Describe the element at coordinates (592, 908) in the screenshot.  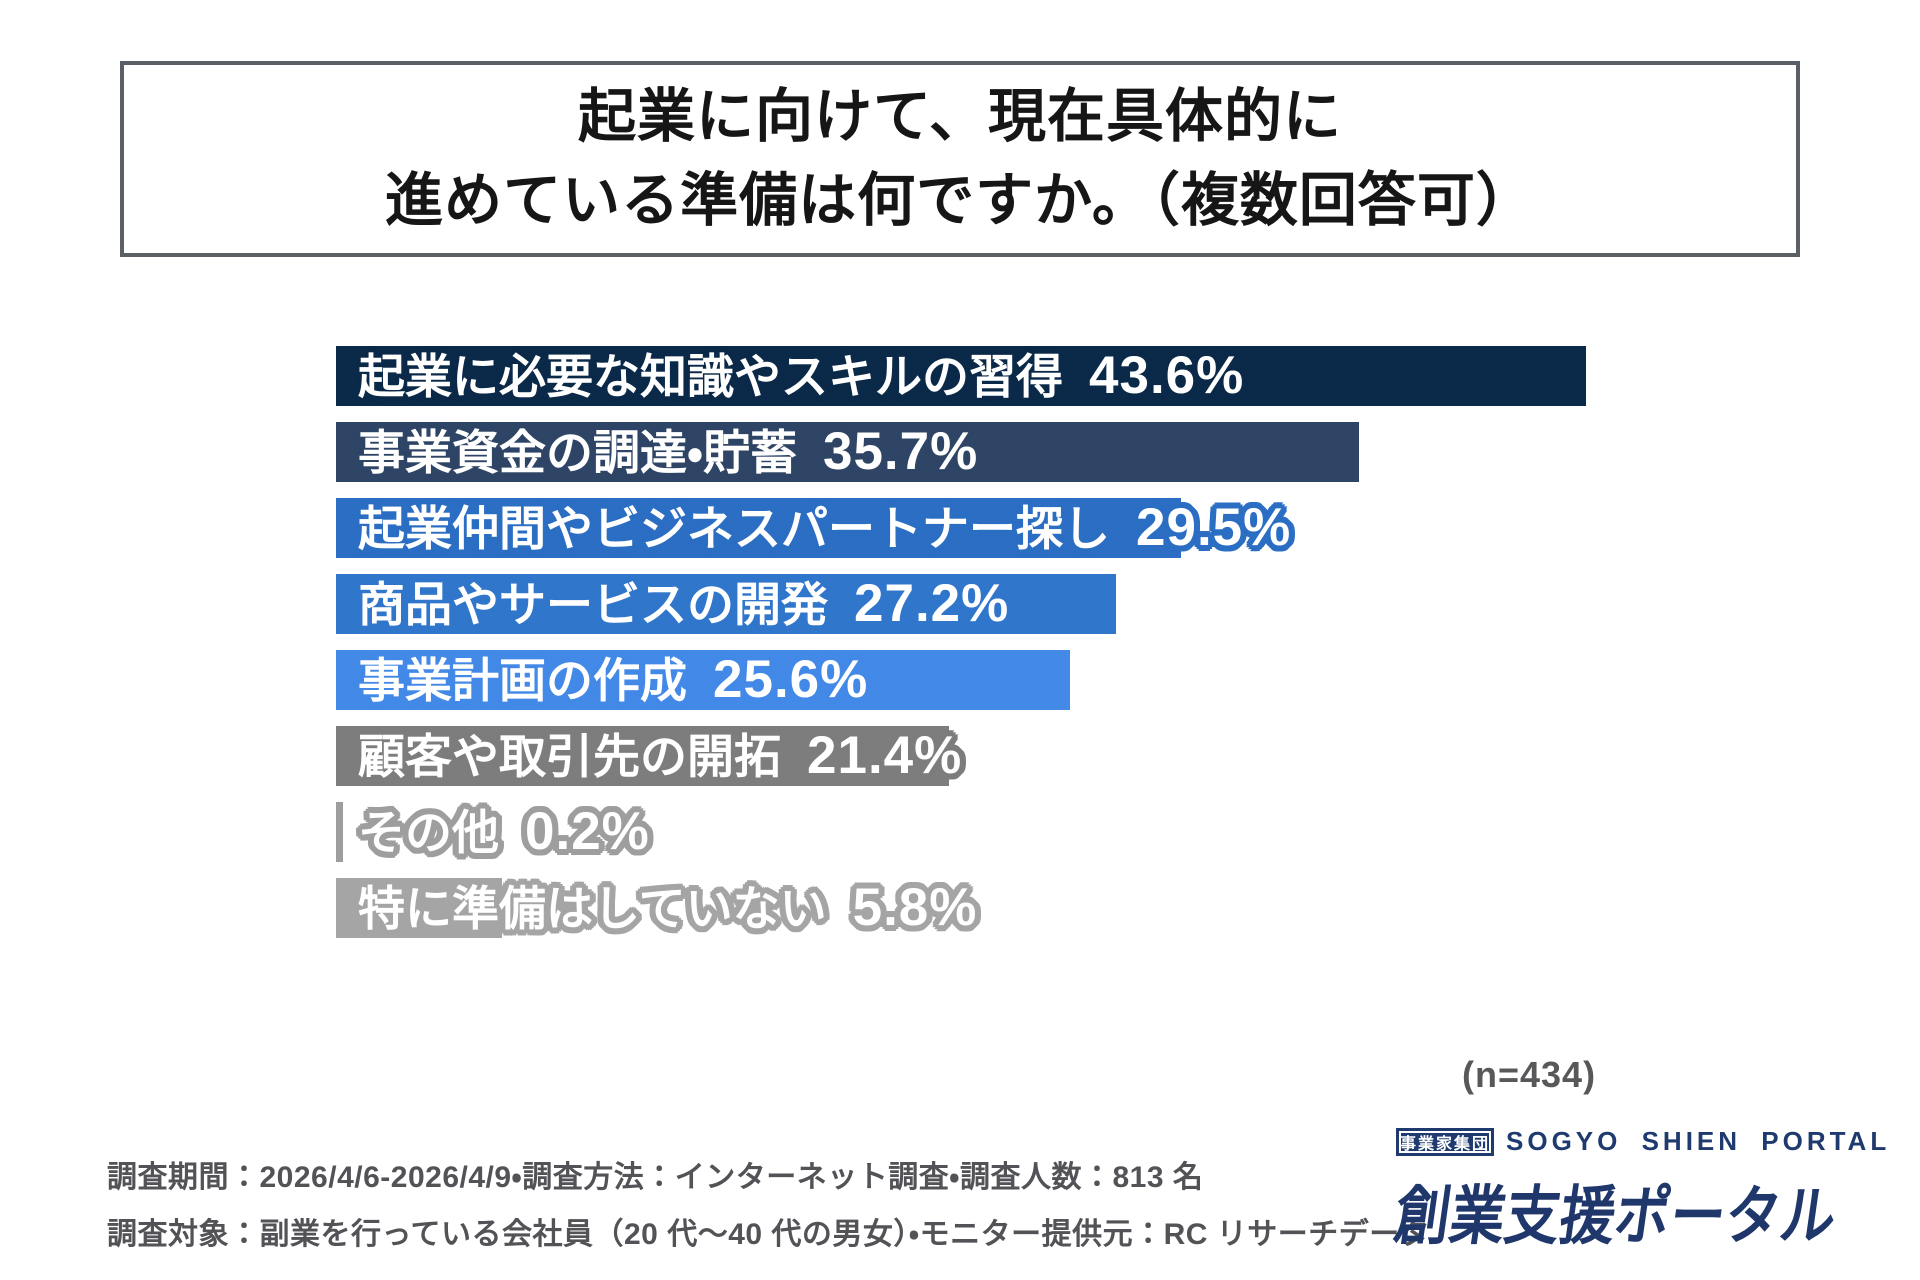
I see `bar-category-label: 特に準備はしていない` at that location.